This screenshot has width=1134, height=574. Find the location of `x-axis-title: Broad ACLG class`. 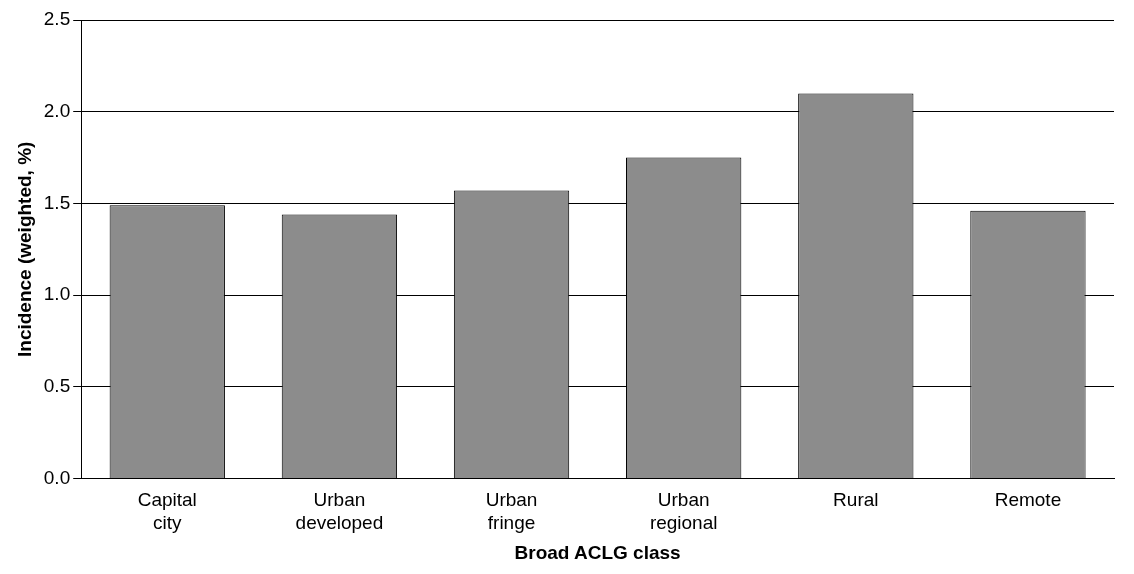

x-axis-title: Broad ACLG class is located at coordinates (597, 552).